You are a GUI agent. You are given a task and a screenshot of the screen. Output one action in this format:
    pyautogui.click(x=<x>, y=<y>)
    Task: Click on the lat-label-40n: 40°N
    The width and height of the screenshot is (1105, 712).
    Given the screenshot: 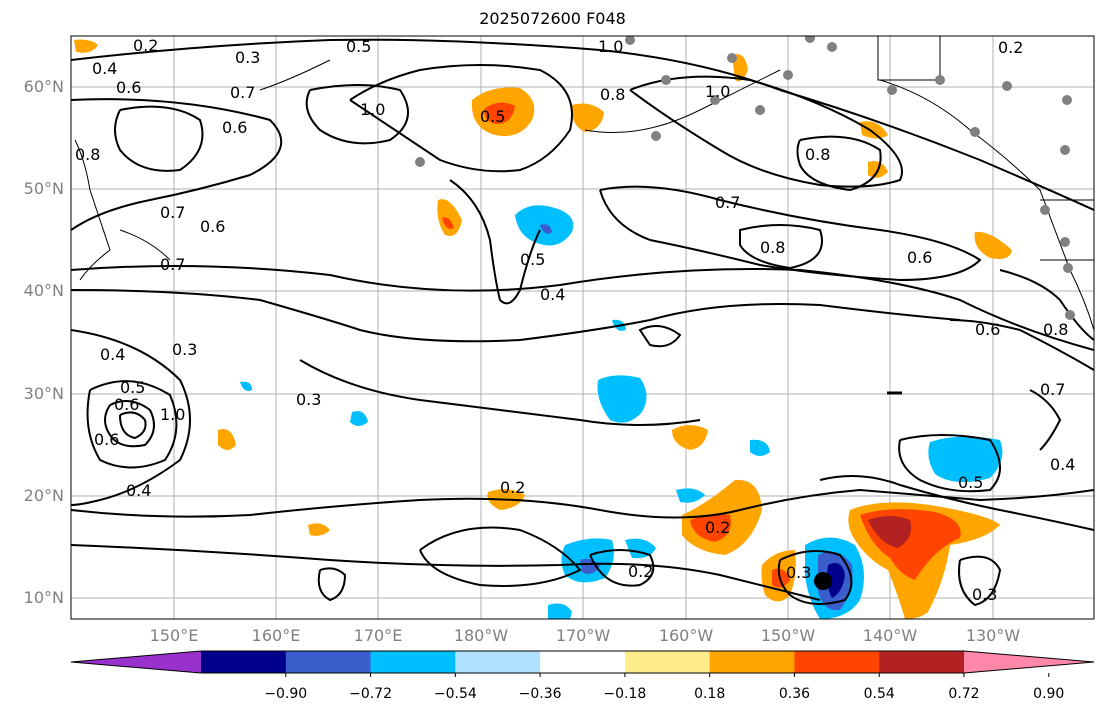 What is the action you would take?
    pyautogui.click(x=43, y=290)
    